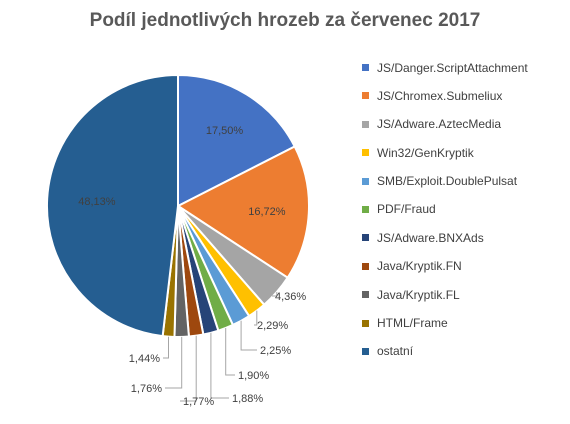  I want to click on leader-line-pdf-fraud, so click(230, 352).